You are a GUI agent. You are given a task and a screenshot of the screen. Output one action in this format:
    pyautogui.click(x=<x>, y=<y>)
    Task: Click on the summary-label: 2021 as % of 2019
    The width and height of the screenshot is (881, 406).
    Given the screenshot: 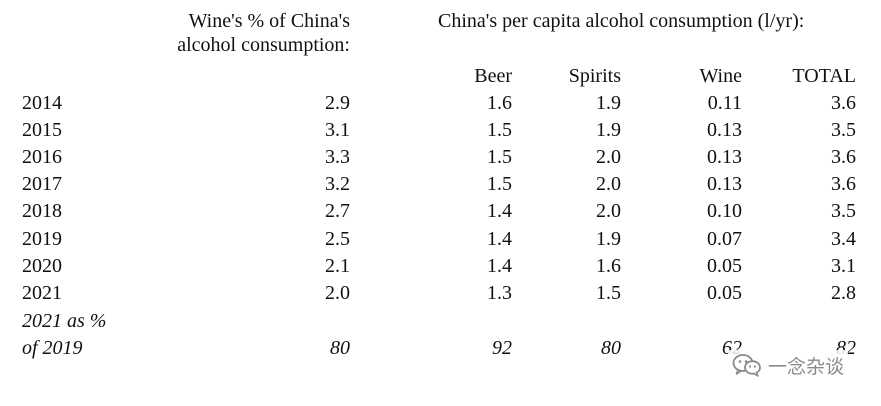 What is the action you would take?
    pyautogui.click(x=64, y=334)
    